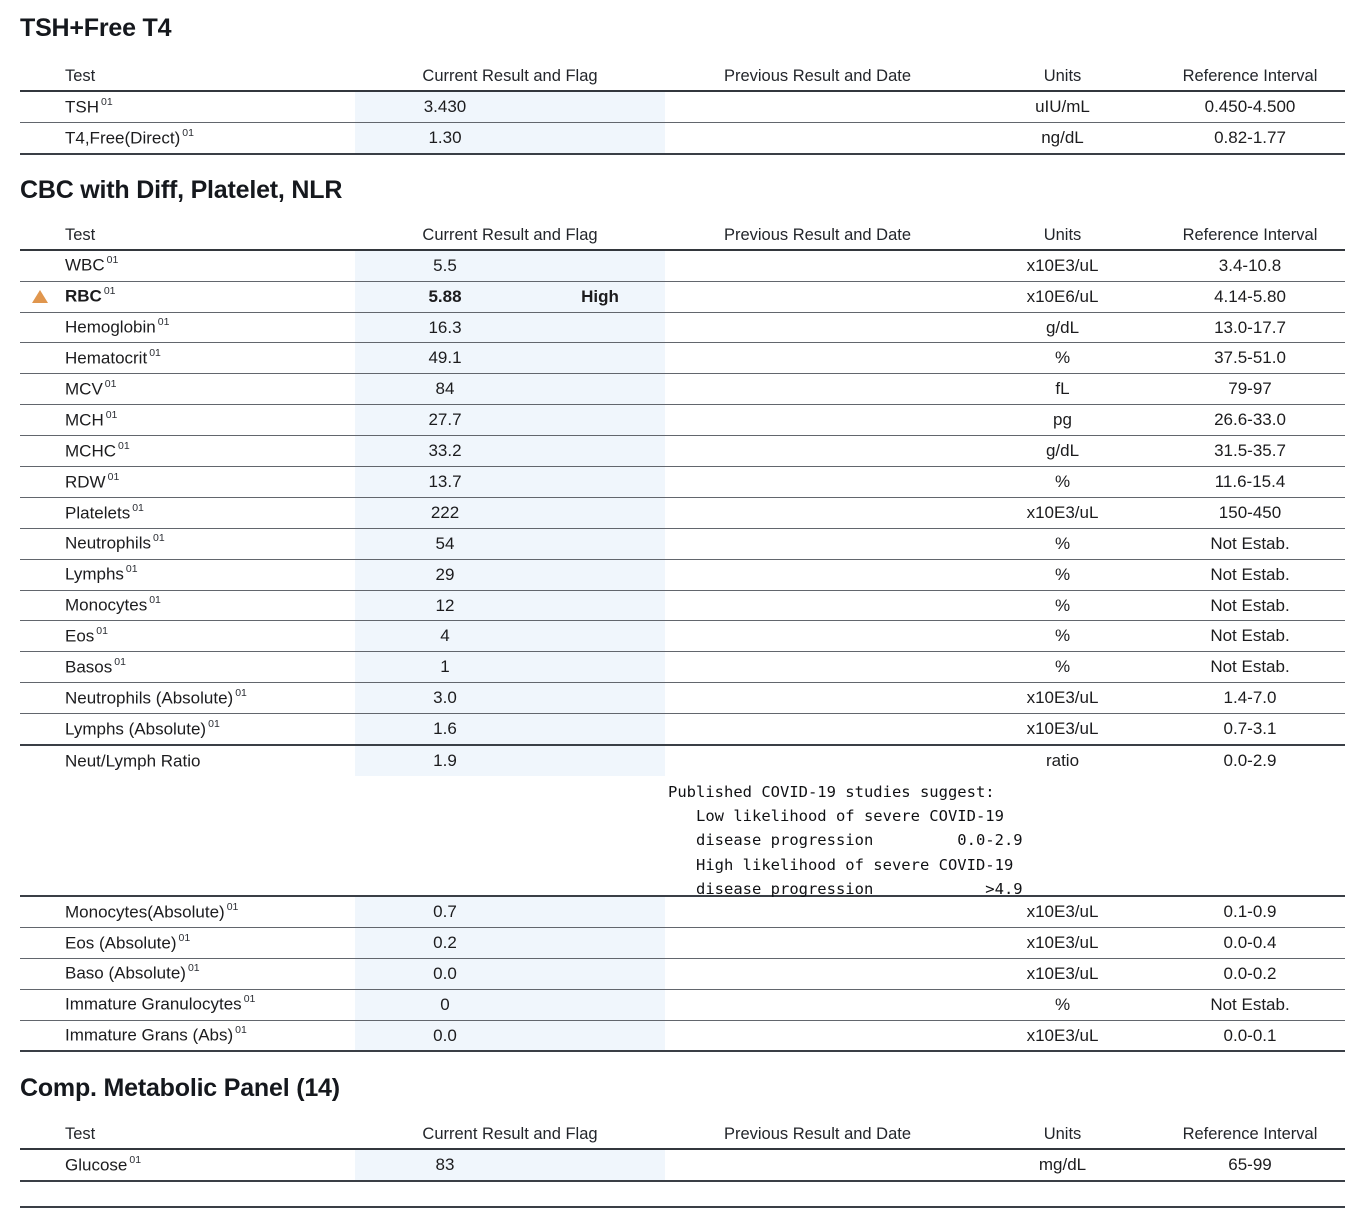 This screenshot has height=1228, width=1362. I want to click on covid-note-line: High likelihood of severe COVID-19, so click(841, 864).